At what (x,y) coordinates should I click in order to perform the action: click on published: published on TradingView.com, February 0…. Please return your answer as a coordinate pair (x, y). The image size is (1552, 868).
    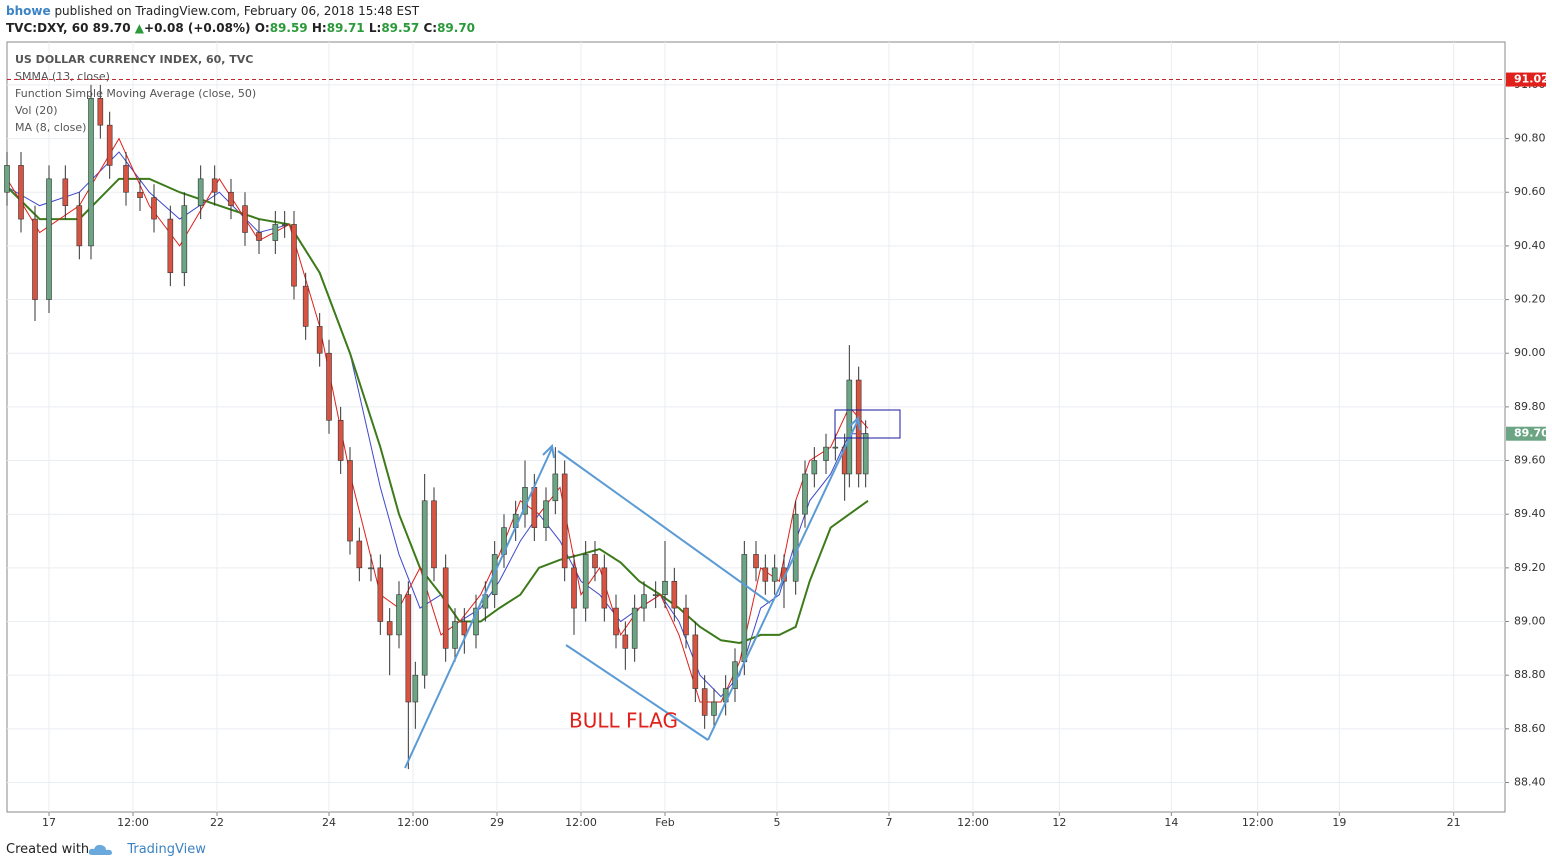
    Looking at the image, I should click on (237, 11).